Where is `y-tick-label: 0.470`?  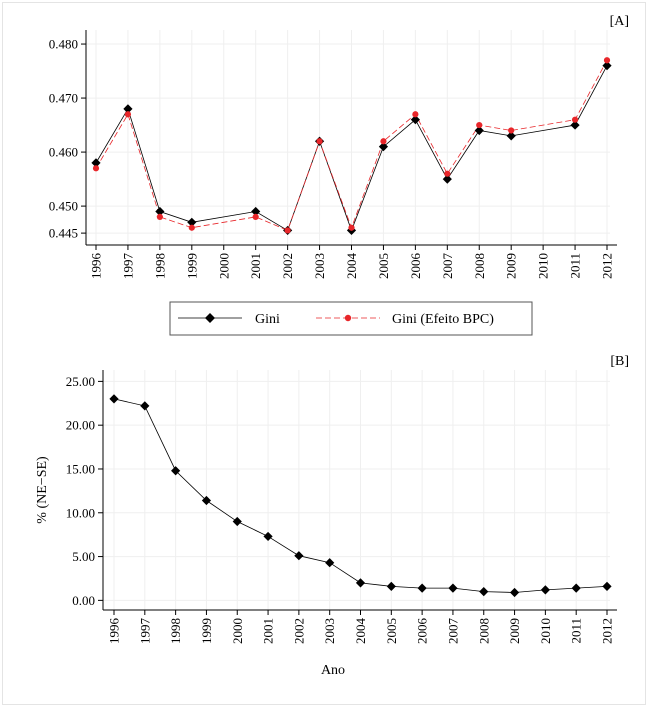
y-tick-label: 0.470 is located at coordinates (63, 98).